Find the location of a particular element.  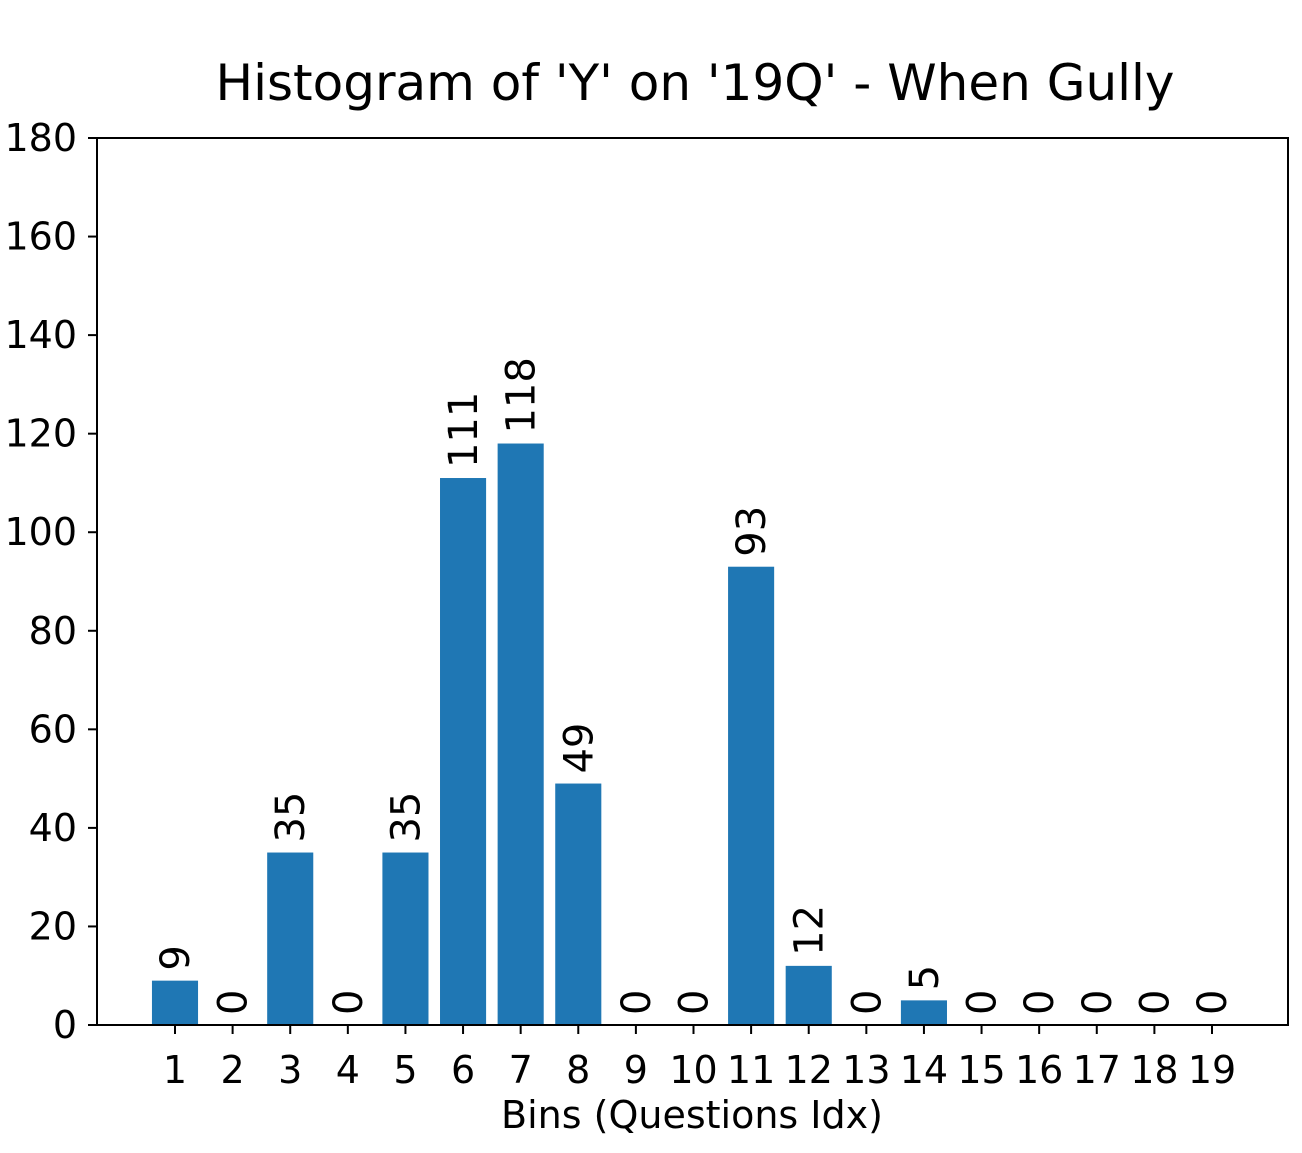

y-tick-label: 140 is located at coordinates (40, 335).